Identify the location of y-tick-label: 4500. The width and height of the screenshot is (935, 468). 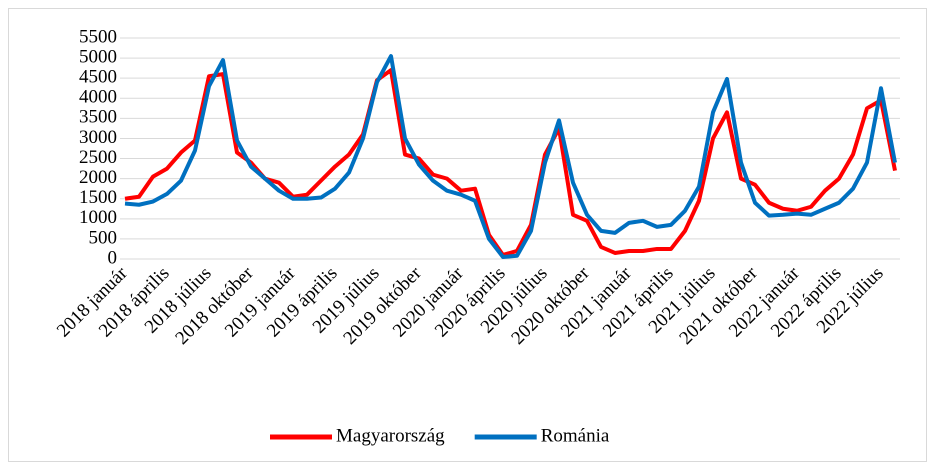
(98, 77).